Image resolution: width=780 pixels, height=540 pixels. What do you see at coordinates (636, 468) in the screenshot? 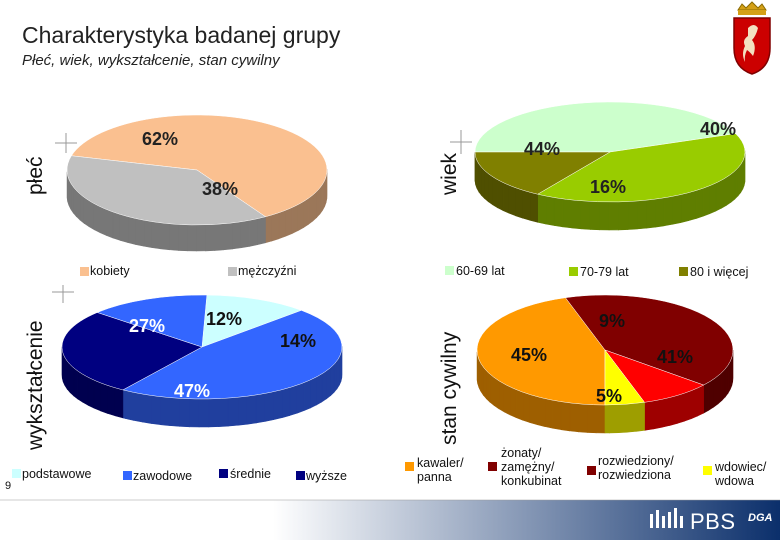
I see `legend-label: rozwiedziony/ rozwiedziona` at bounding box center [636, 468].